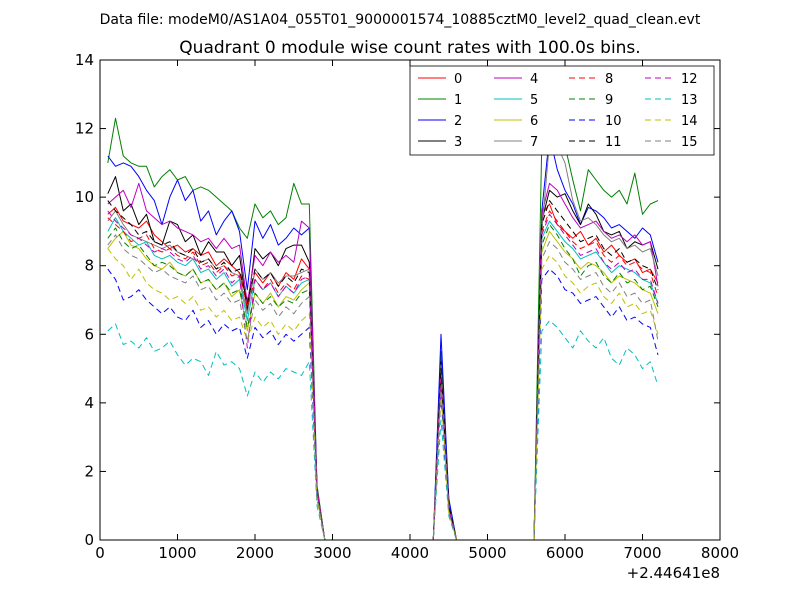 This screenshot has height=600, width=800. Describe the element at coordinates (458, 121) in the screenshot. I see `legend-label-2: 2` at that location.